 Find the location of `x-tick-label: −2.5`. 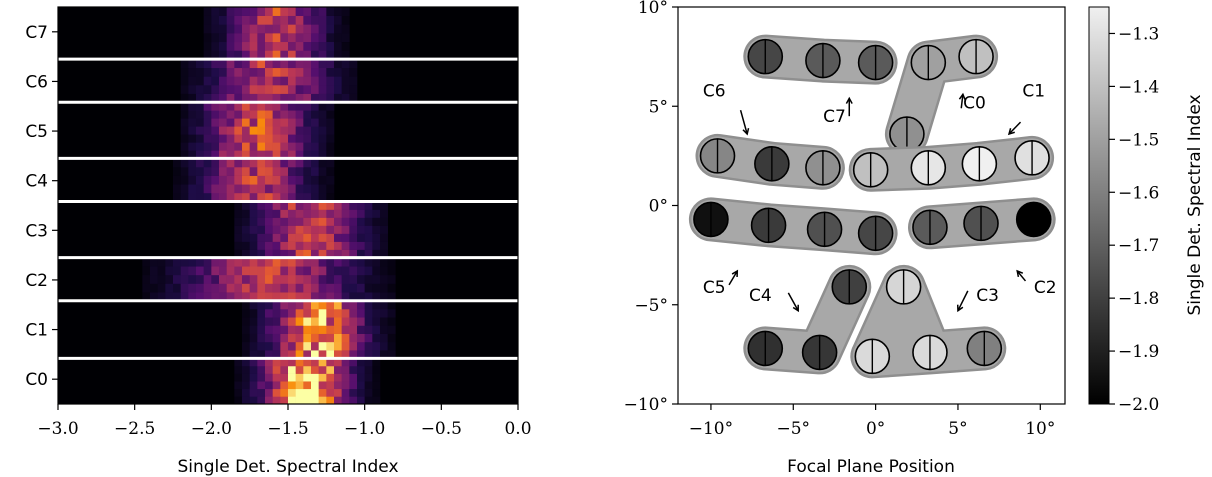

x-tick-label: −2.5 is located at coordinates (134, 429).